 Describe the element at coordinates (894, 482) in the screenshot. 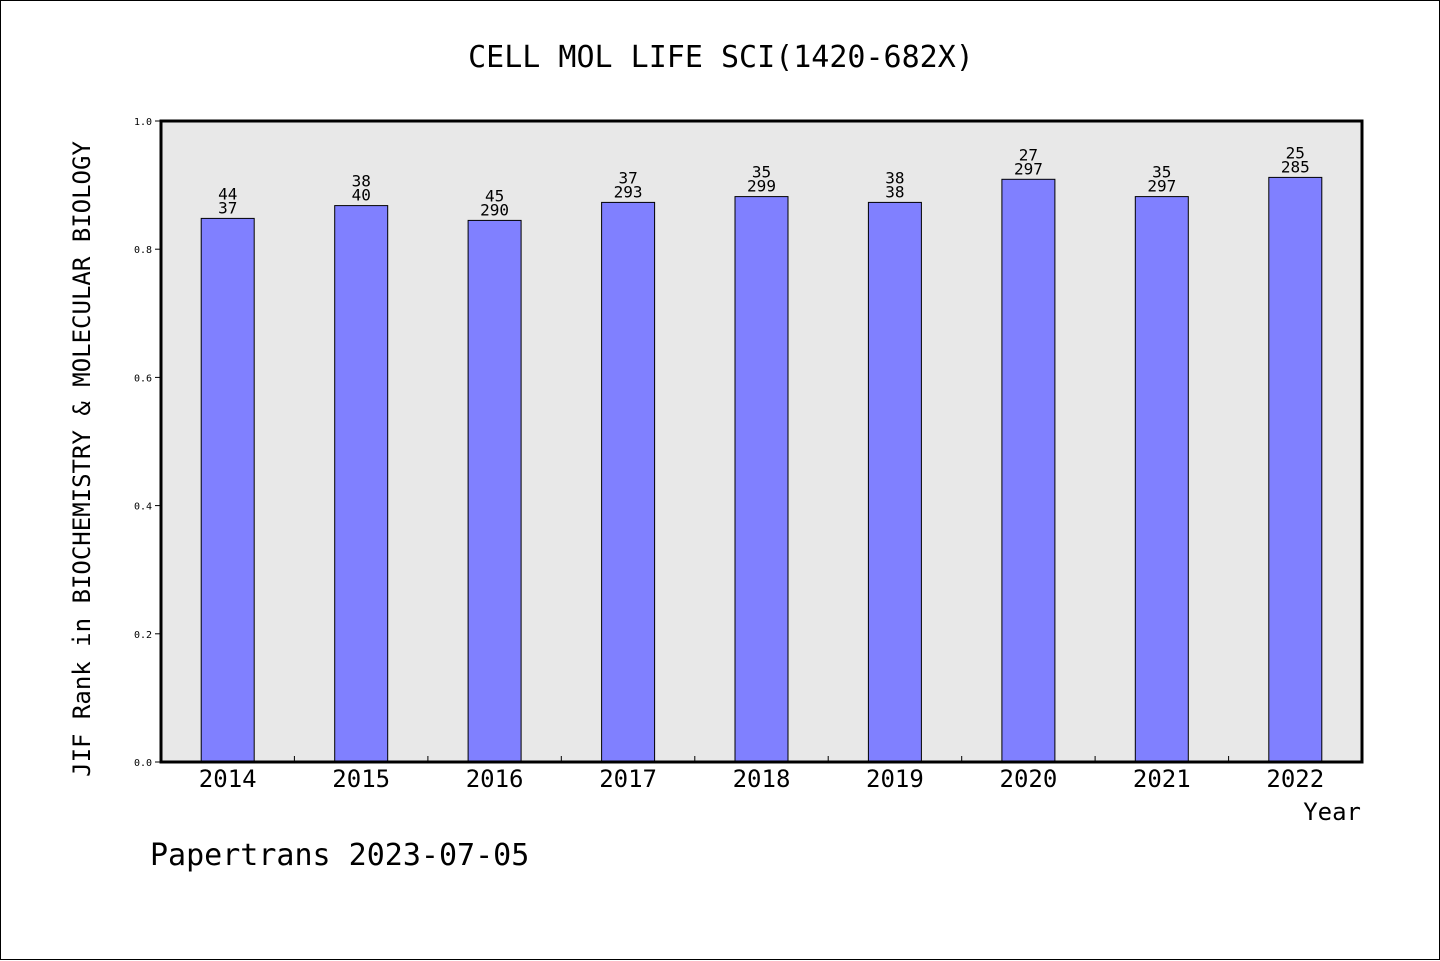

I see `bar-2019` at that location.